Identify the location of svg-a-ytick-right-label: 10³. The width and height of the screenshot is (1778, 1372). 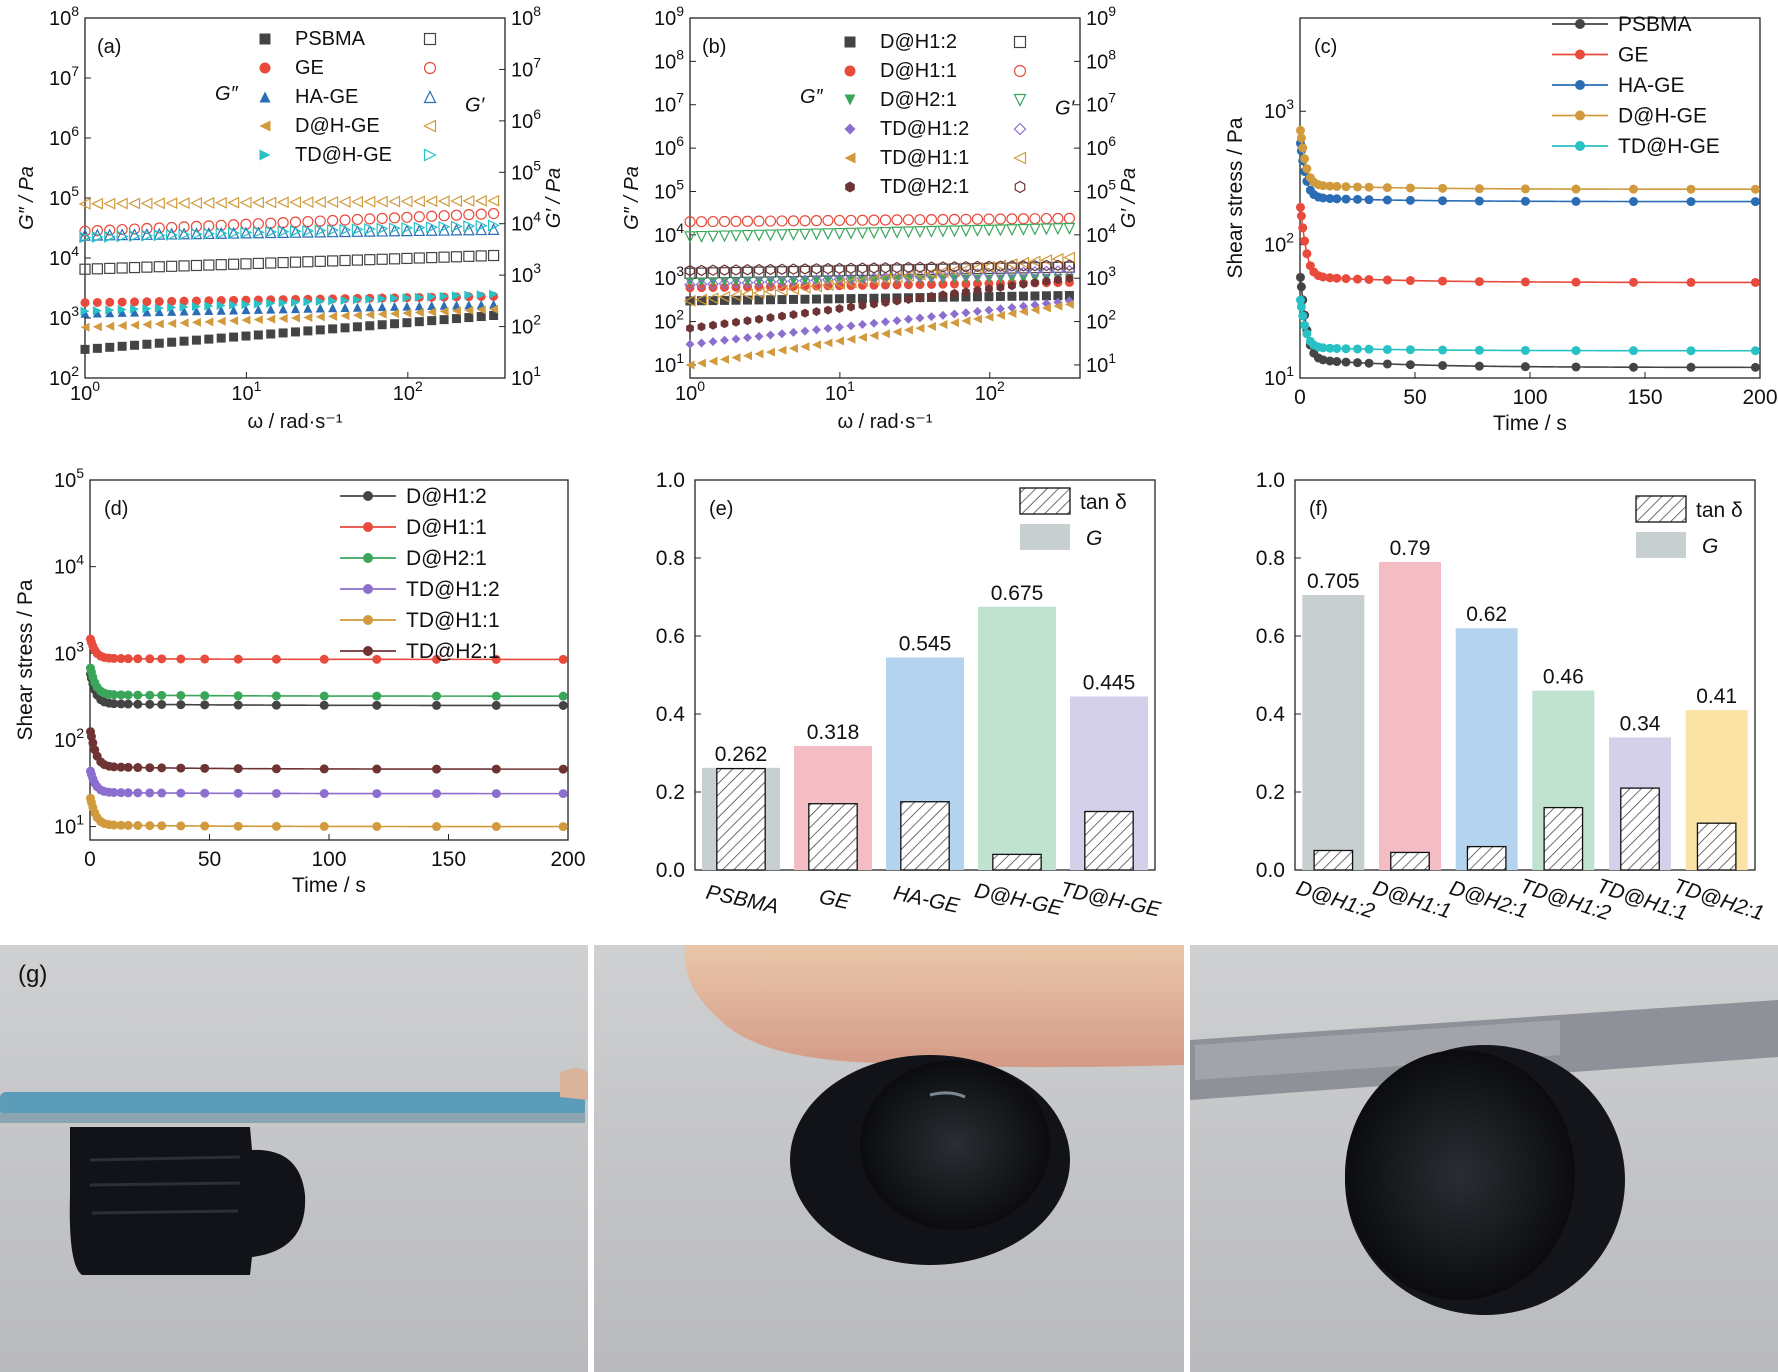
(526, 273).